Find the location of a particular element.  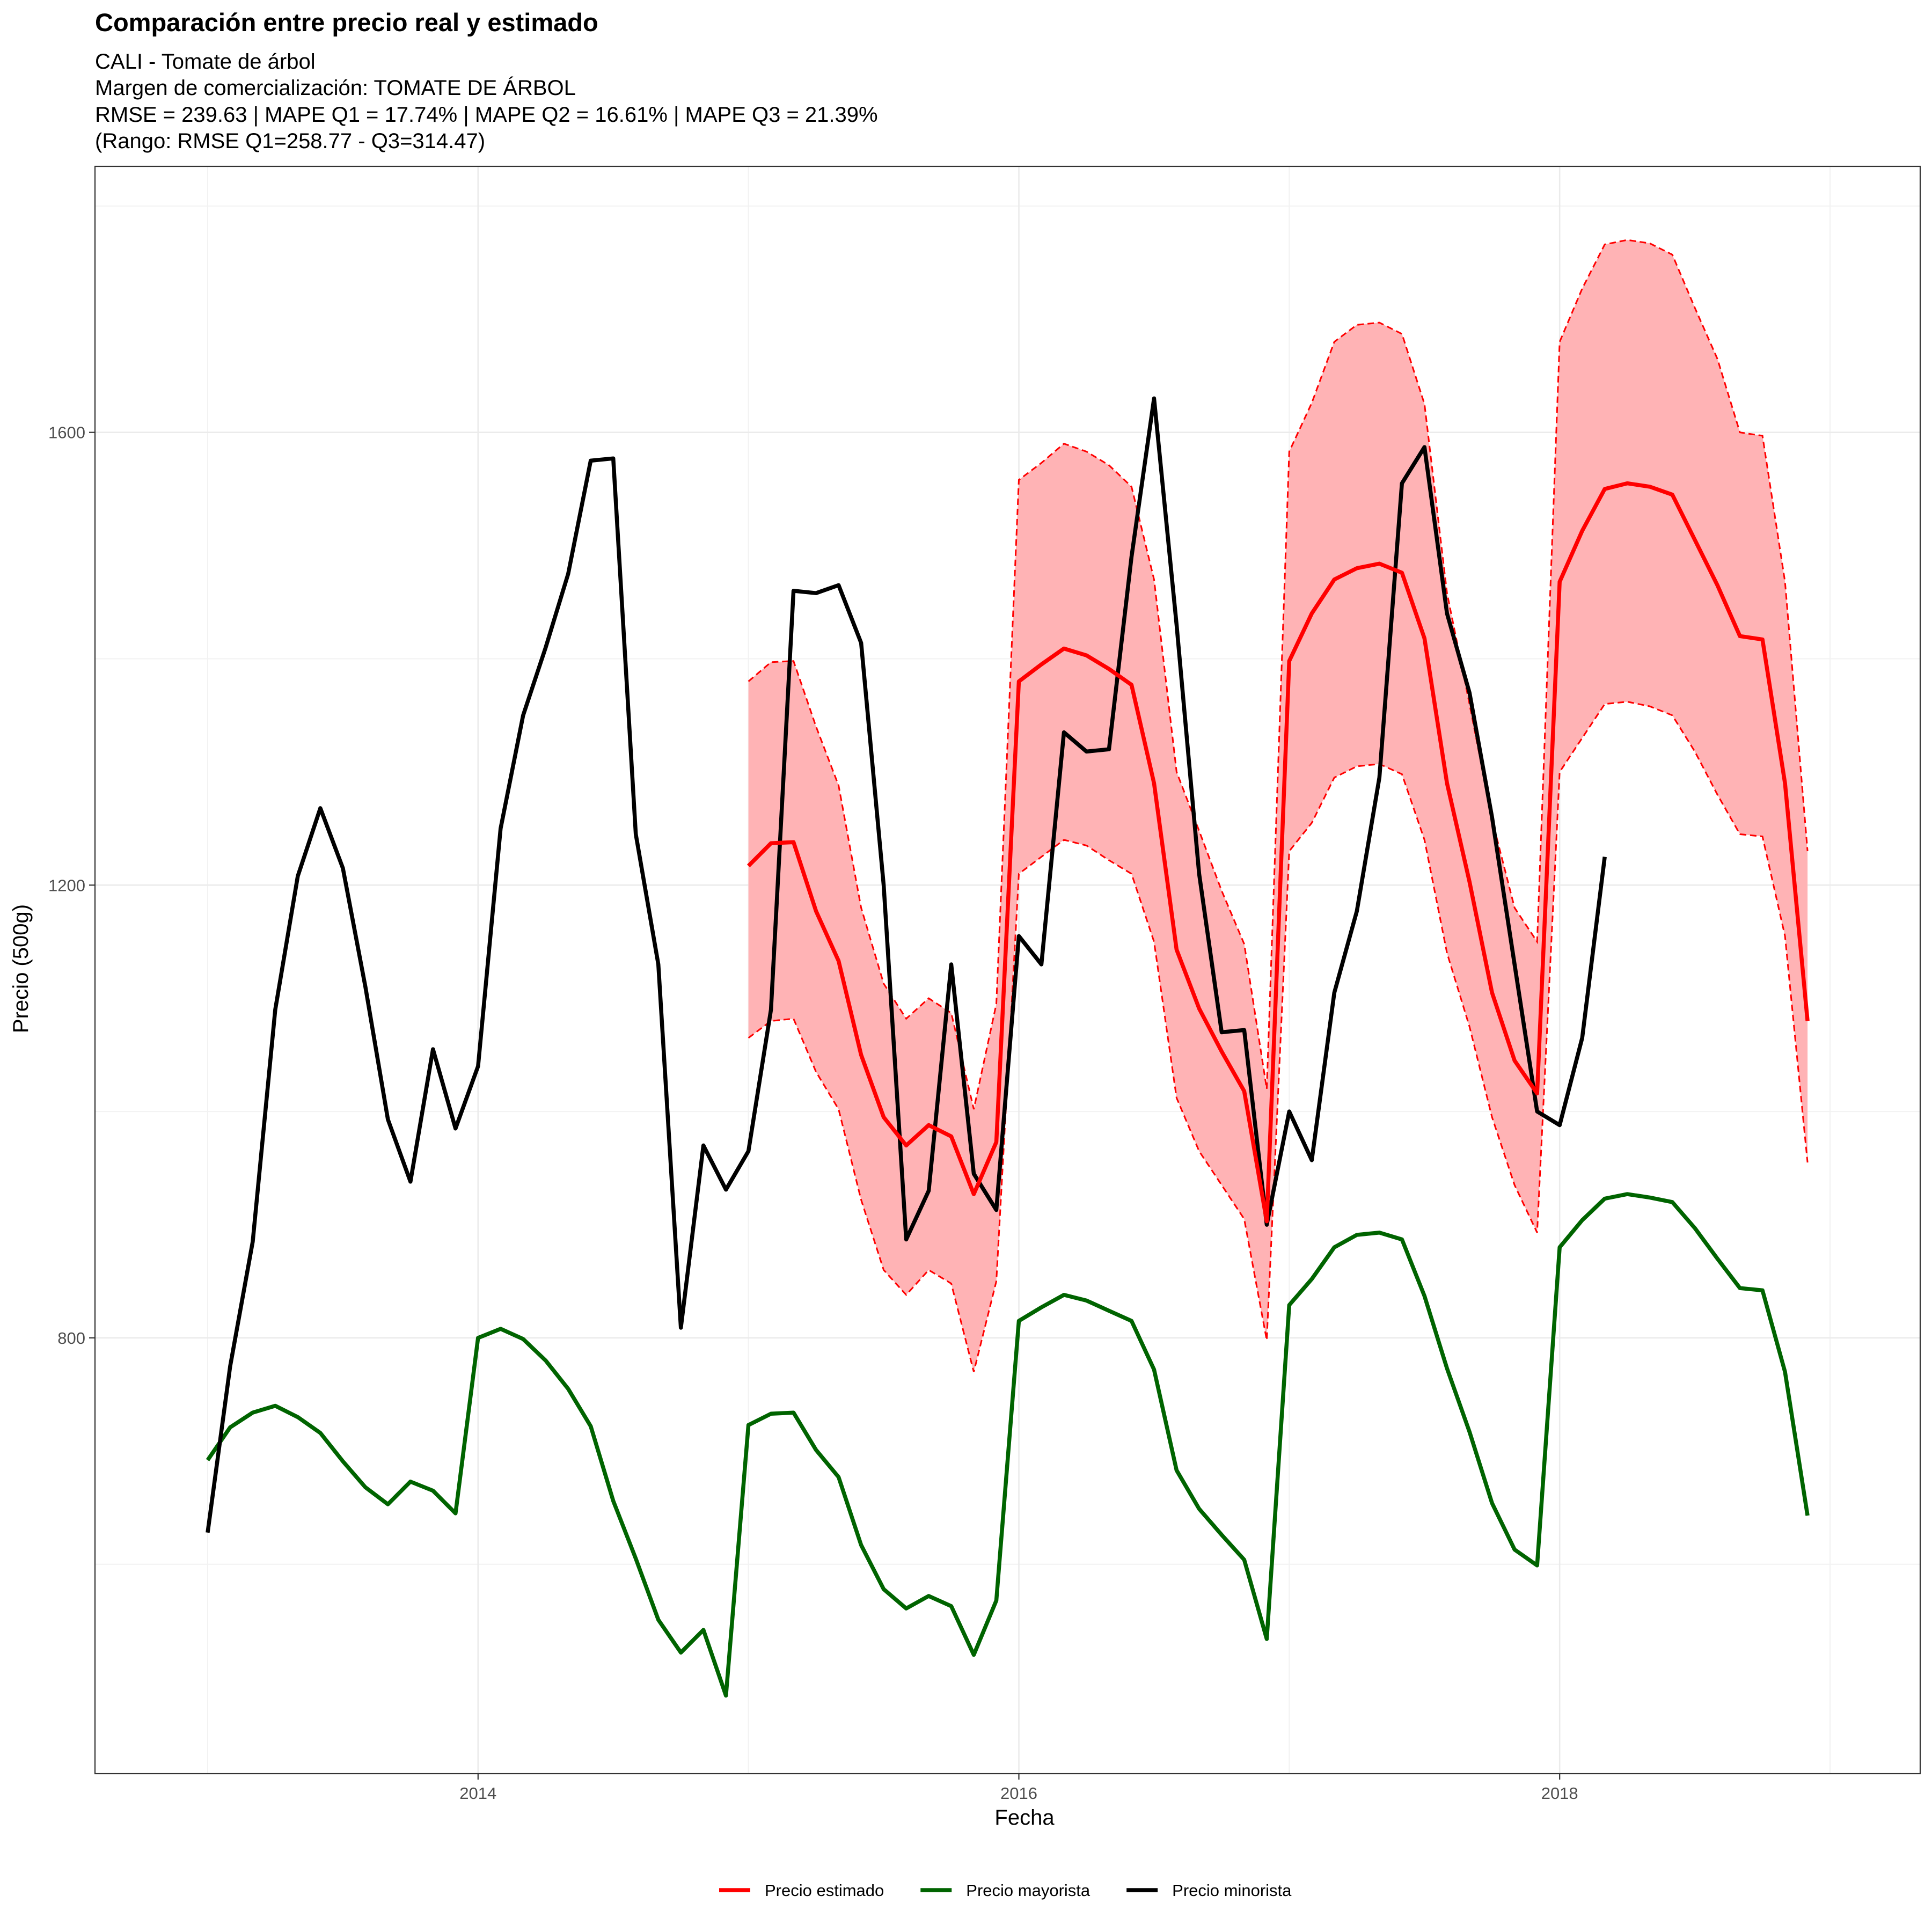

x-axis: 2014 2016 2018 is located at coordinates (1018, 1788).